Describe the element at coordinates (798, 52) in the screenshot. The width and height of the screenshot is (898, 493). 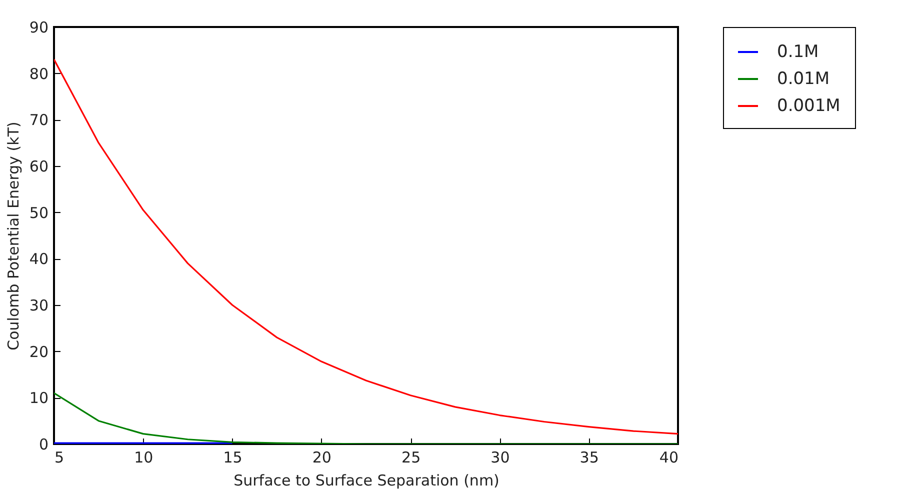
I see `legend-label: 0.1M` at that location.